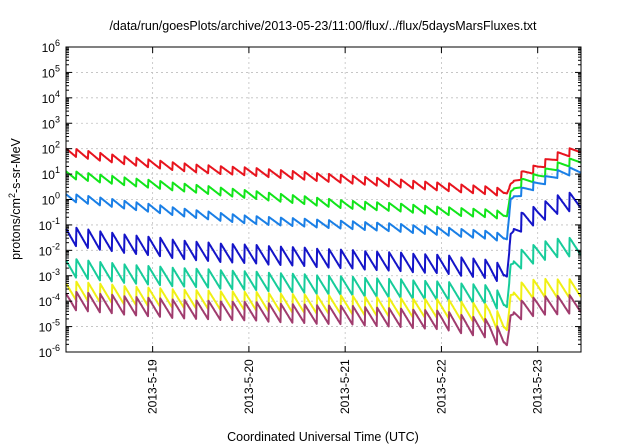 Image resolution: width=640 pixels, height=448 pixels. Describe the element at coordinates (153, 386) in the screenshot. I see `x-tick-label: 2013-5-19` at that location.